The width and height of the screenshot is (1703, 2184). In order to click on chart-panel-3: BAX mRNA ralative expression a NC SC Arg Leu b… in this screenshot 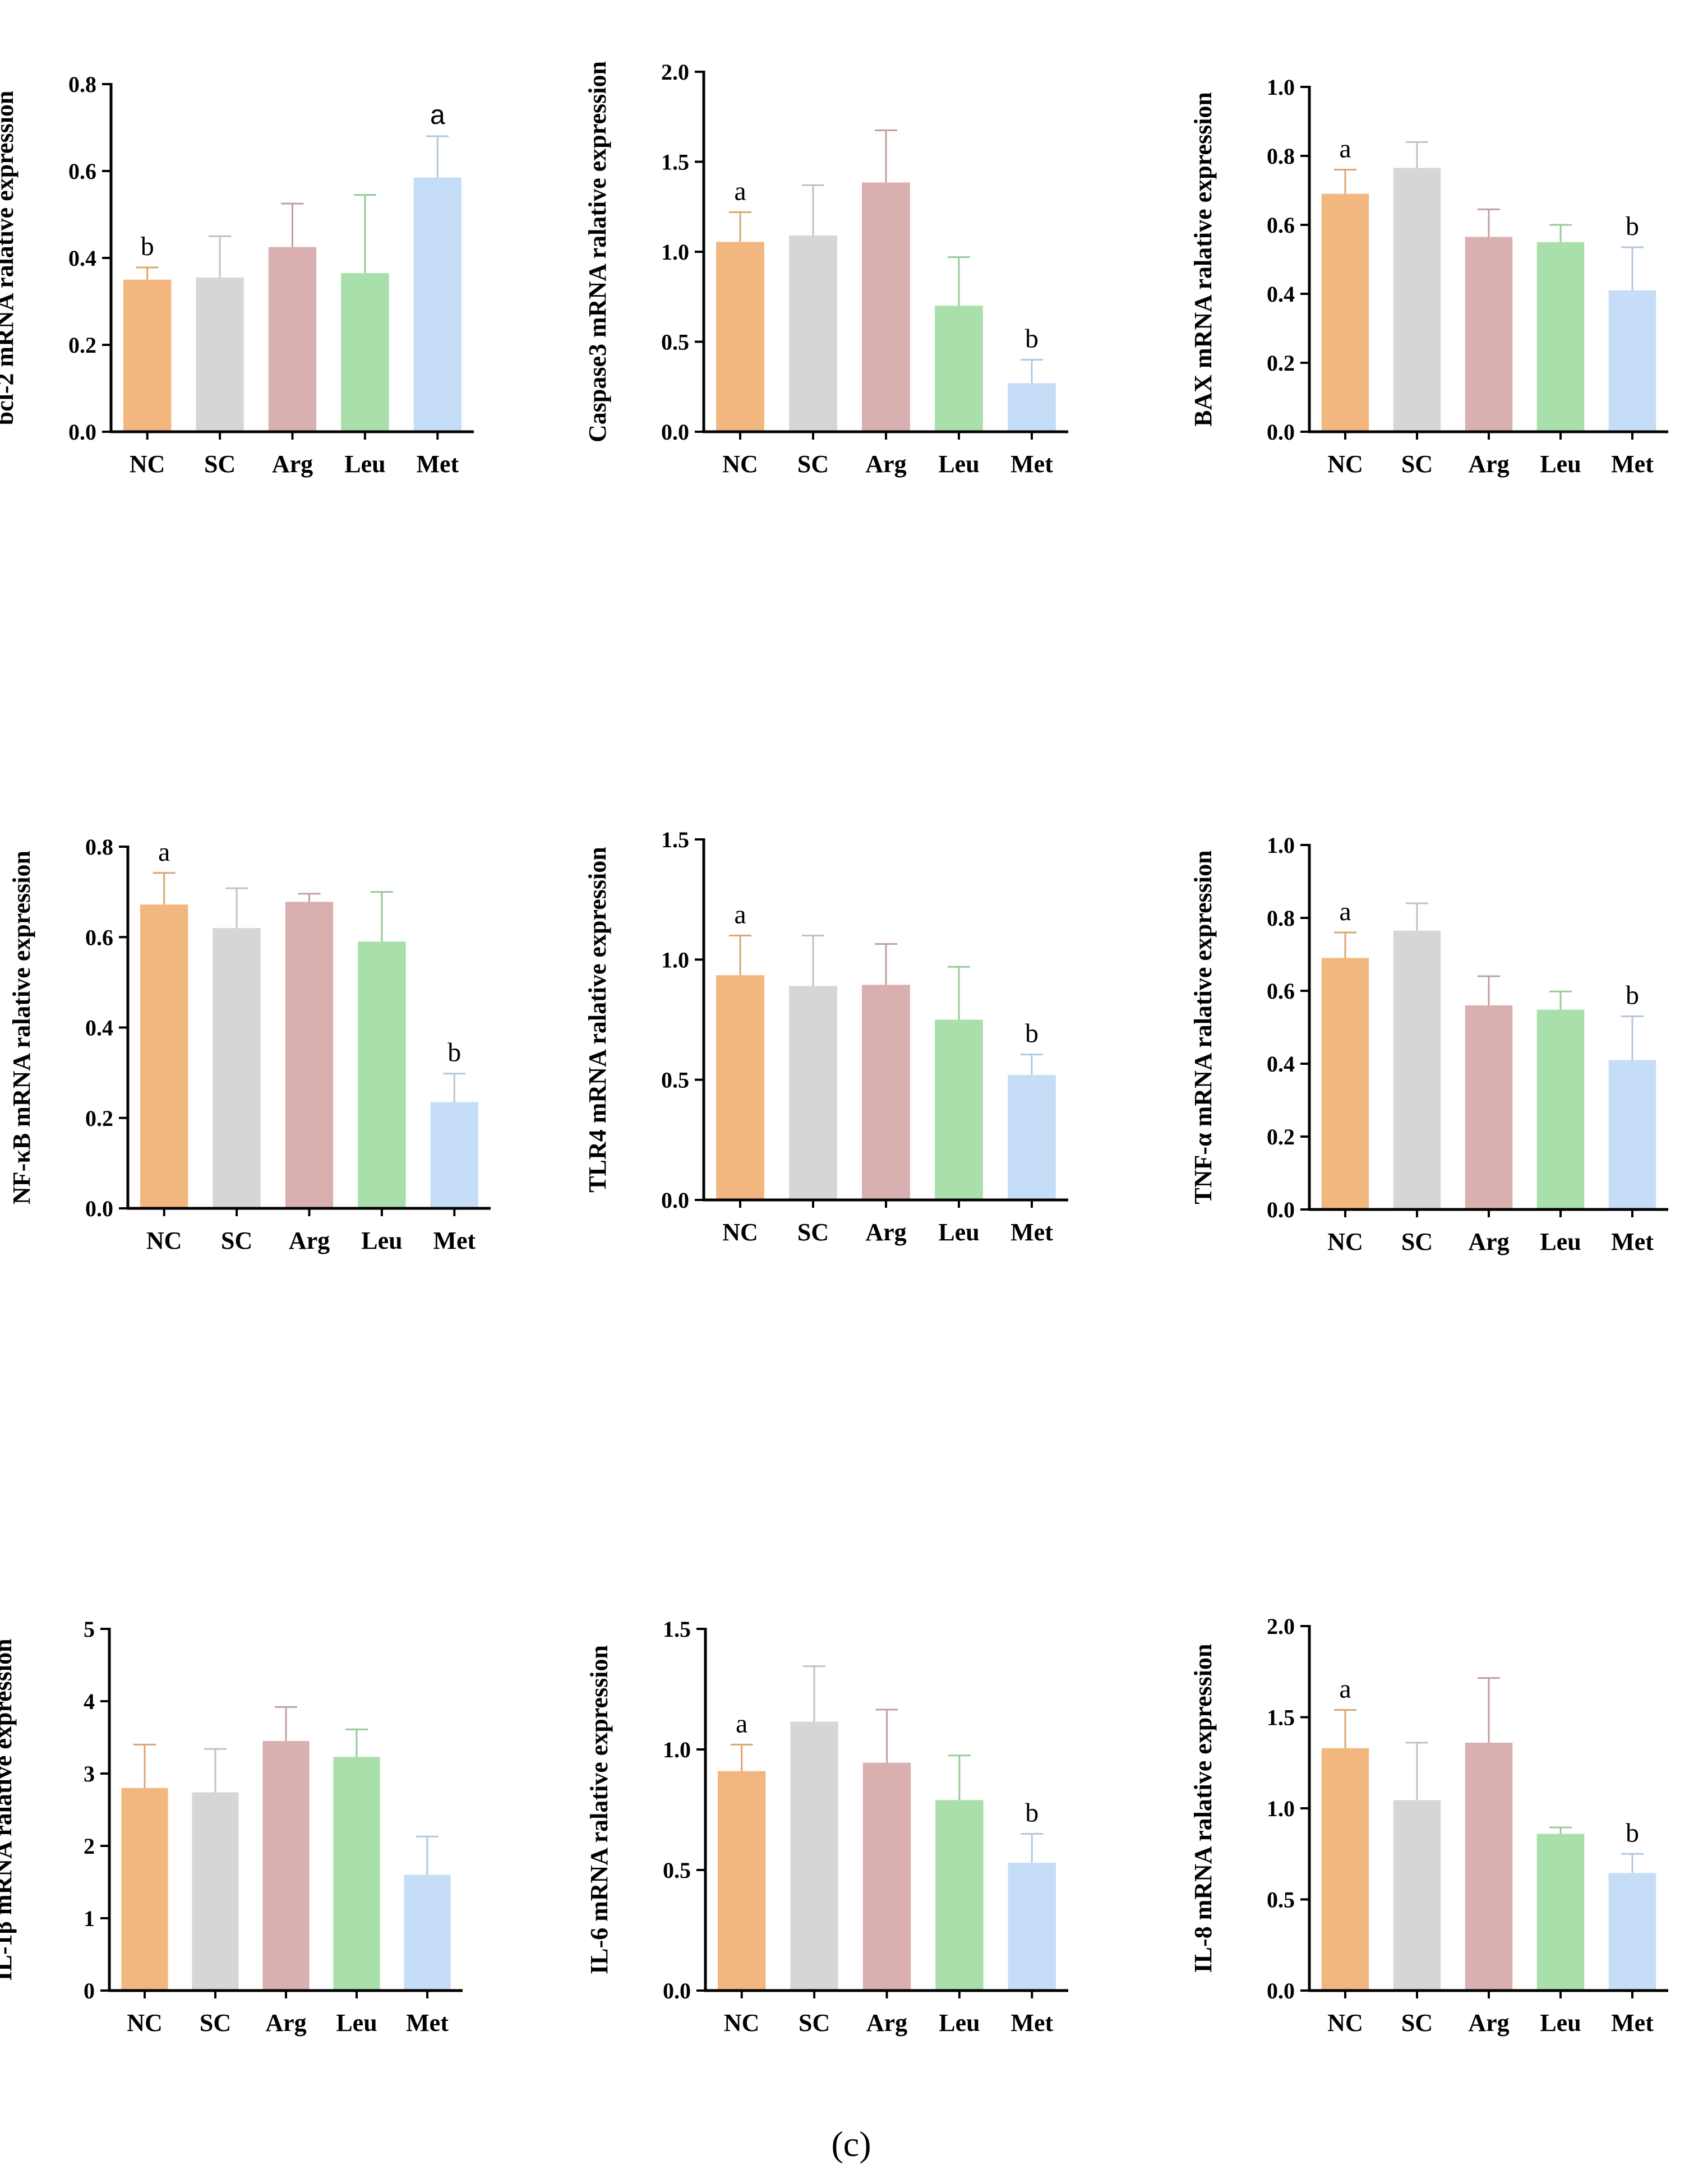, I will do `click(1429, 276)`.